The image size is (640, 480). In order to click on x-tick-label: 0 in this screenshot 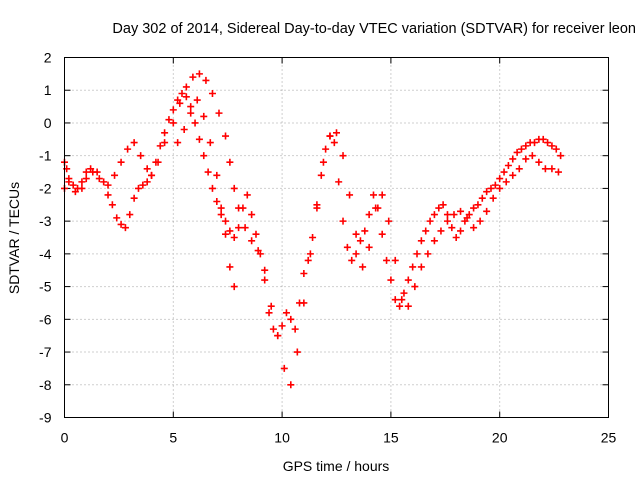, I will do `click(65, 438)`.